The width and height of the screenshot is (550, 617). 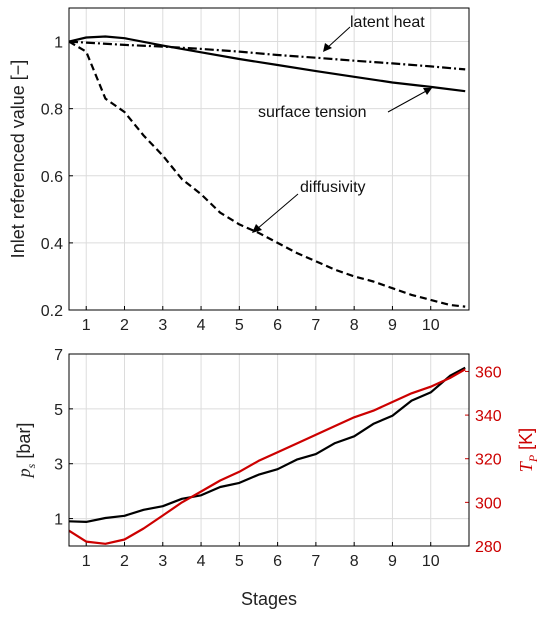 I want to click on series-line-surface-tension, so click(x=267, y=64).